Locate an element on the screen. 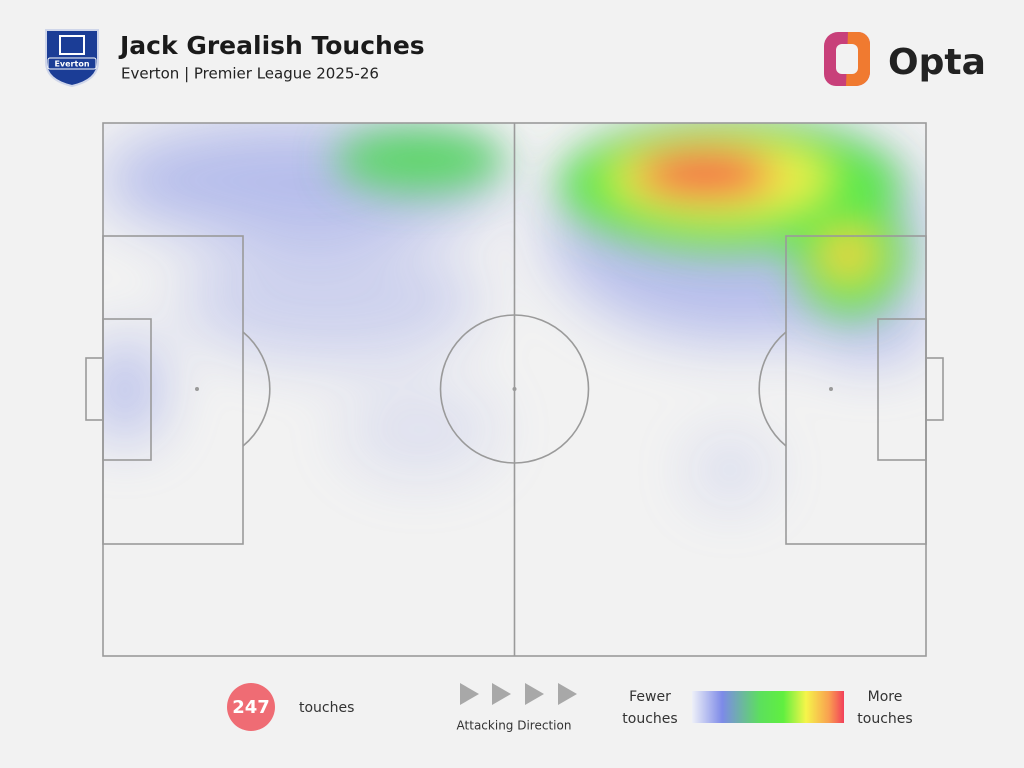 The width and height of the screenshot is (1024, 768). legend-high: More is located at coordinates (885, 697).